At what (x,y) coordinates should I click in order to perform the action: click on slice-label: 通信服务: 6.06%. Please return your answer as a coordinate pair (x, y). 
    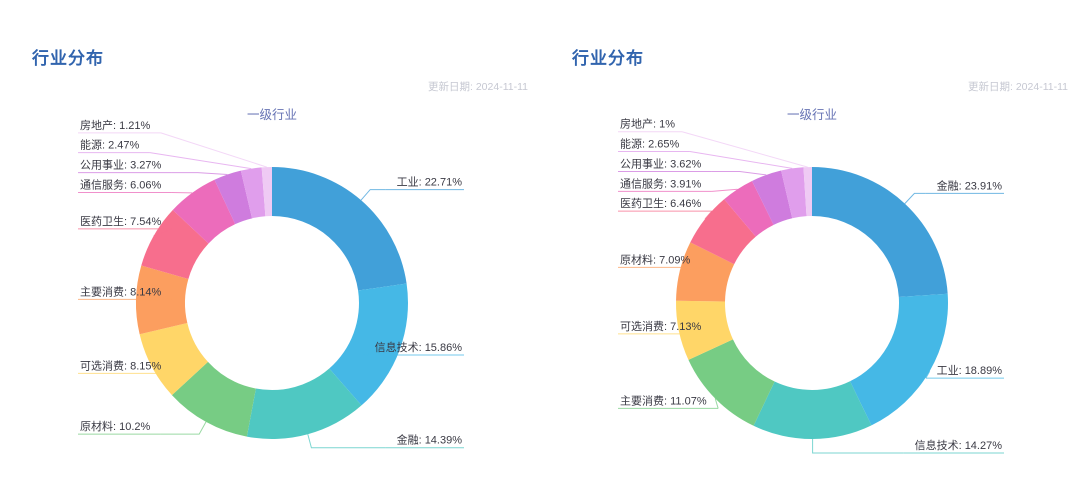
    Looking at the image, I should click on (121, 184).